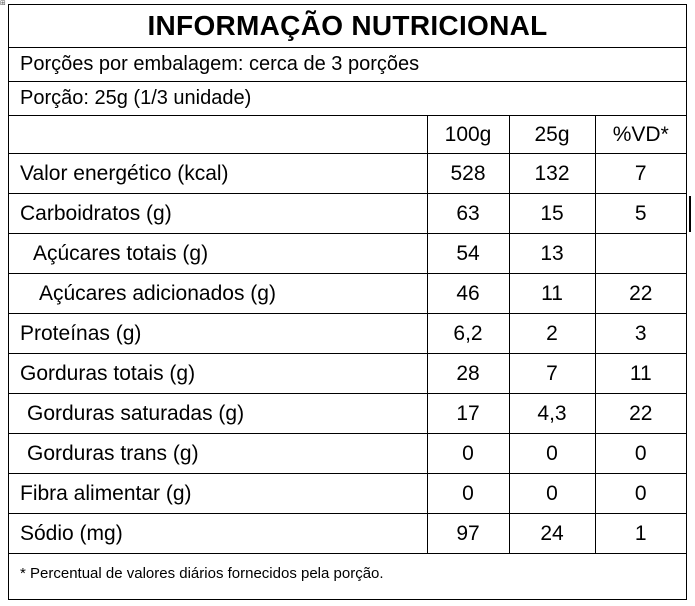 The height and width of the screenshot is (606, 695). I want to click on table-row: Gorduras saturadas (g) 17 4,3 22, so click(347, 413).